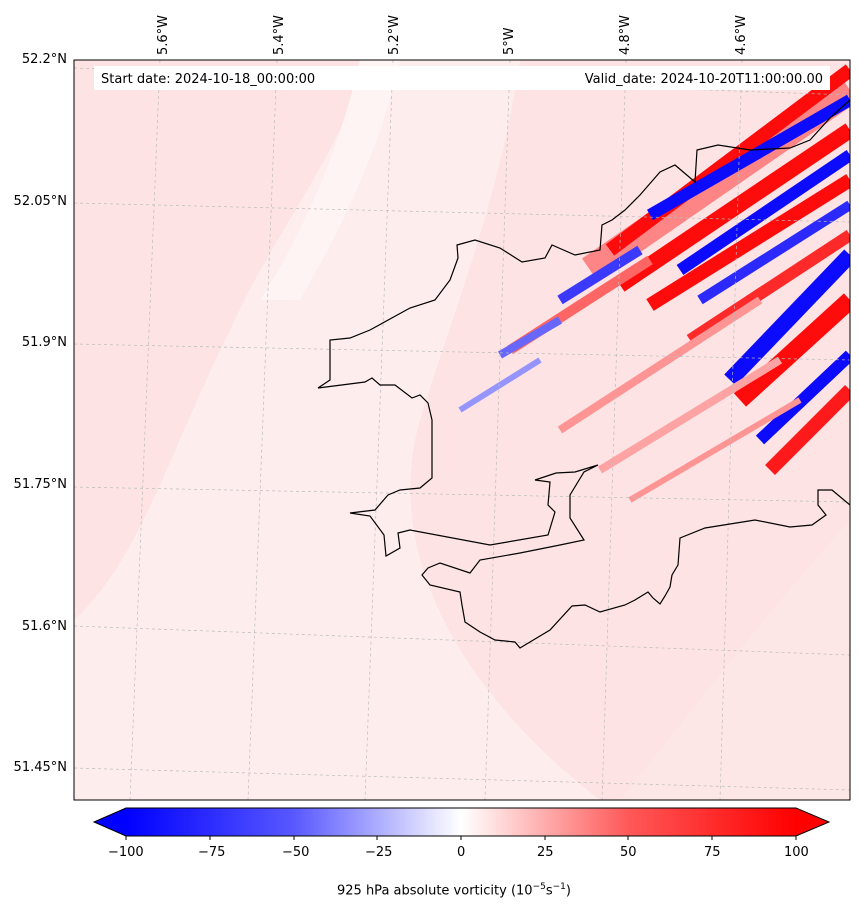  Describe the element at coordinates (462, 78) in the screenshot. I see `header-box` at that location.